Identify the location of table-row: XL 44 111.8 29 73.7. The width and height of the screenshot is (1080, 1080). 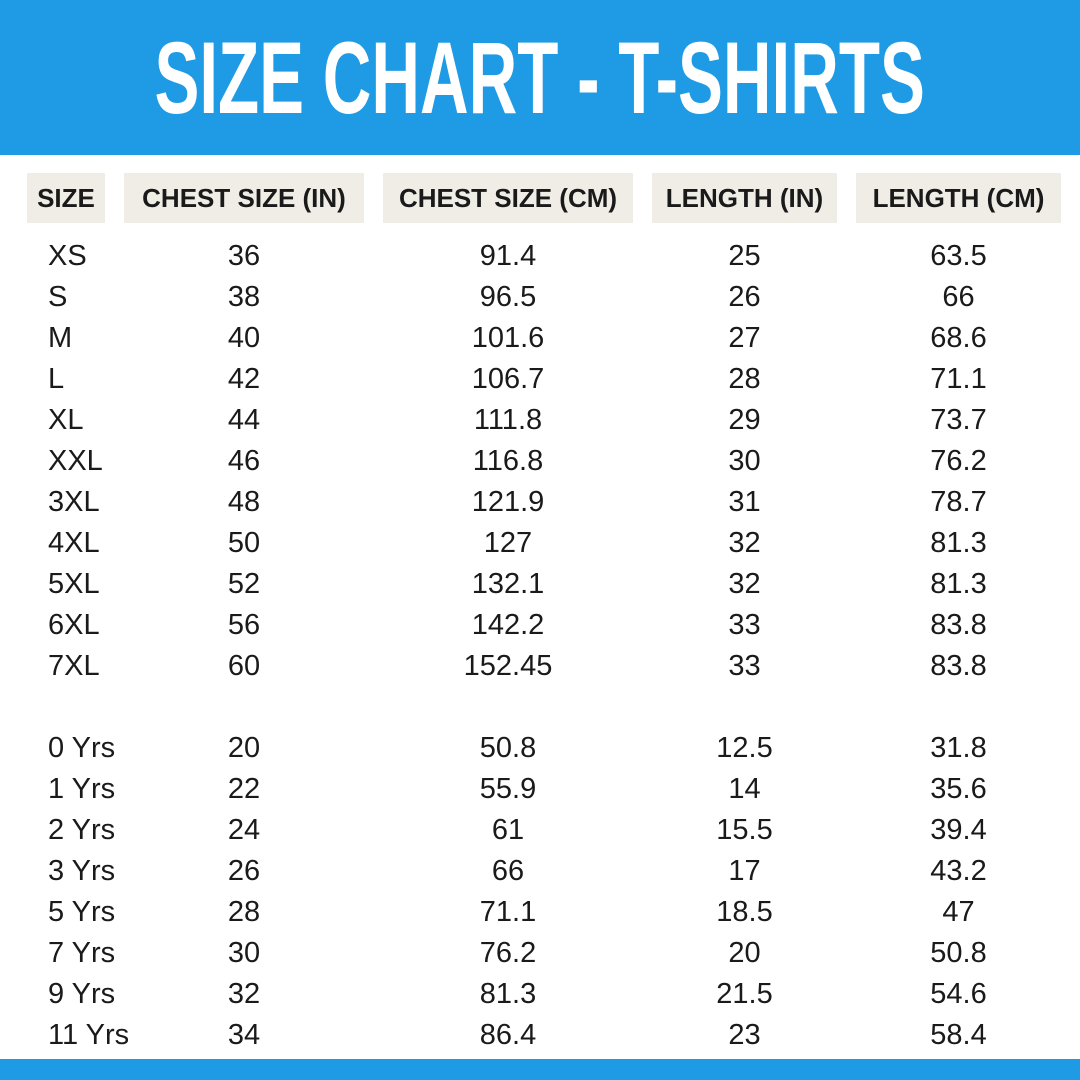
(544, 420).